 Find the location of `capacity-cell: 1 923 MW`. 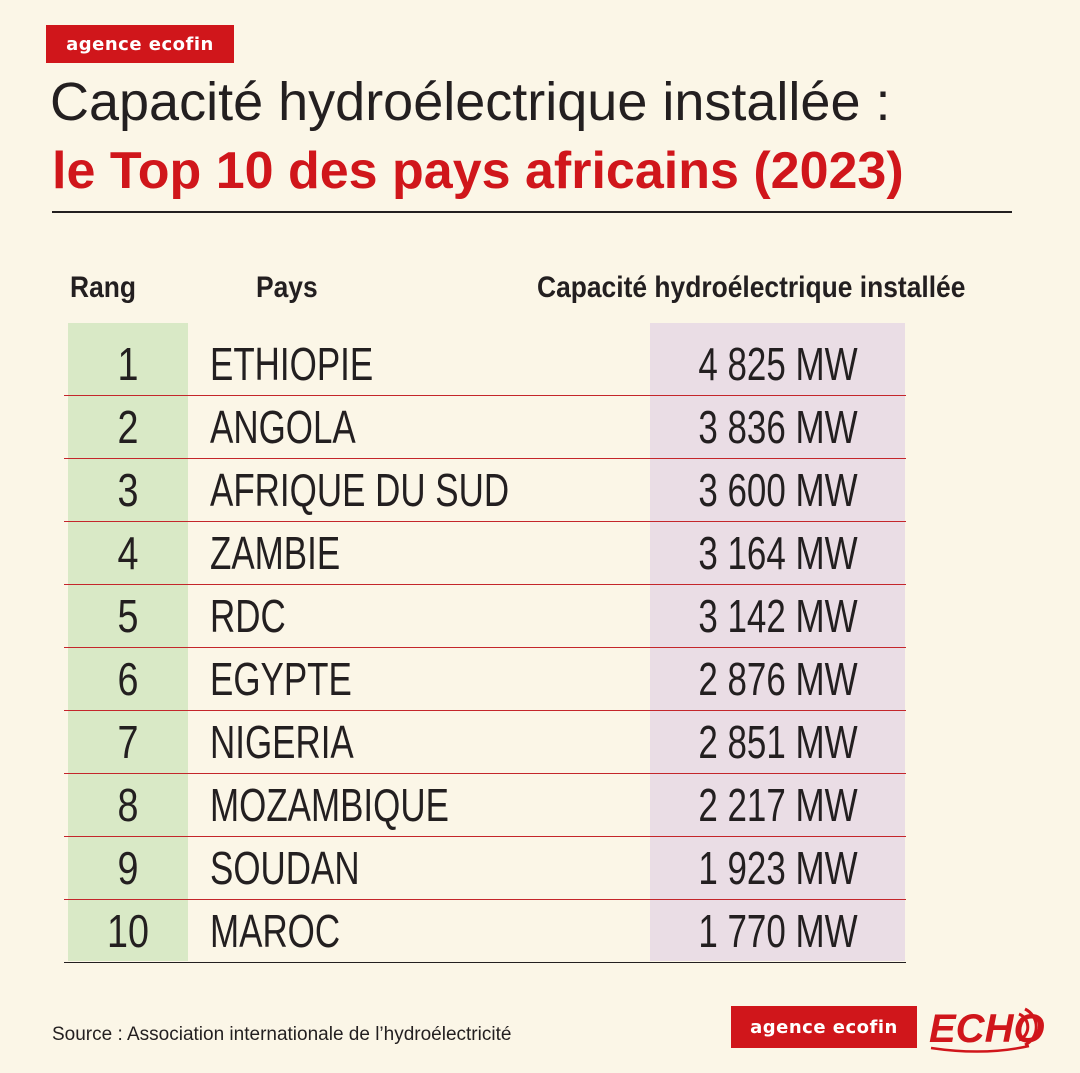

capacity-cell: 1 923 MW is located at coordinates (778, 868).